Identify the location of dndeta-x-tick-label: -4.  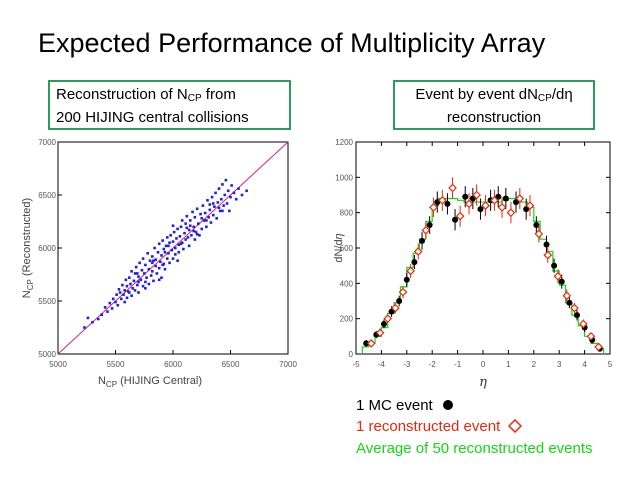
(382, 364).